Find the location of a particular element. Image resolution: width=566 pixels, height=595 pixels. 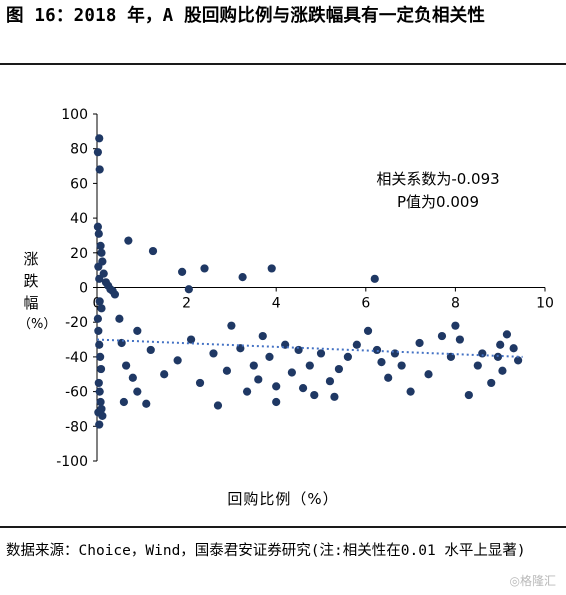

y-tick-label: 60 is located at coordinates (79, 184).